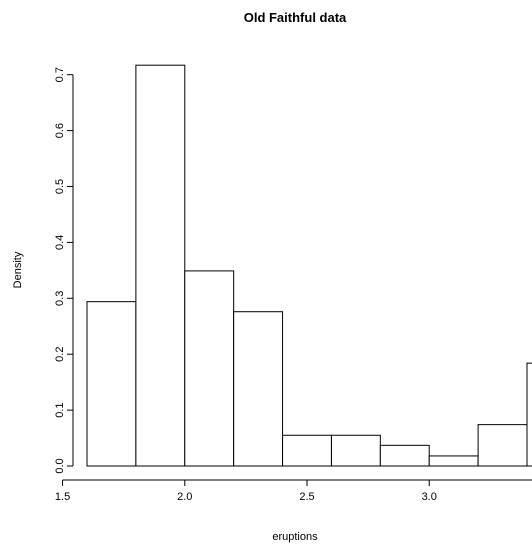  What do you see at coordinates (60, 186) in the screenshot?
I see `y-tick-label: 0.5` at bounding box center [60, 186].